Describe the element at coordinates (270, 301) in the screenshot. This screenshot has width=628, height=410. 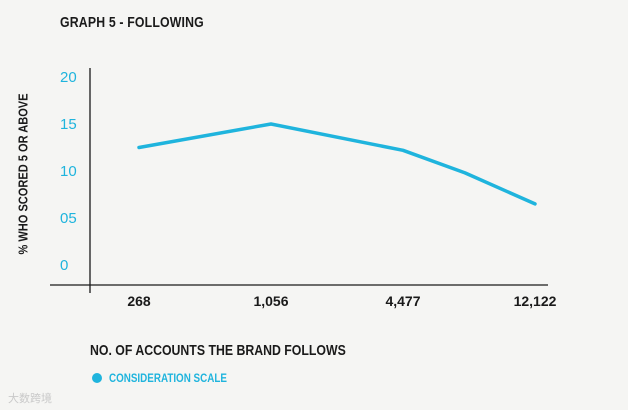
I see `x-tick-label: 1,056` at that location.